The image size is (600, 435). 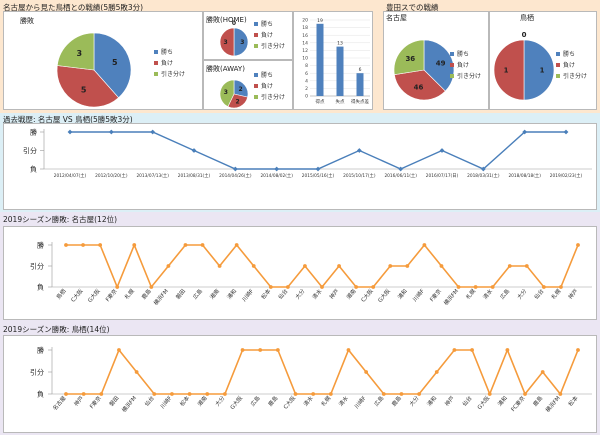 What do you see at coordinates (215, 294) in the screenshot?
I see `x-tick-label: 湘南` at bounding box center [215, 294].